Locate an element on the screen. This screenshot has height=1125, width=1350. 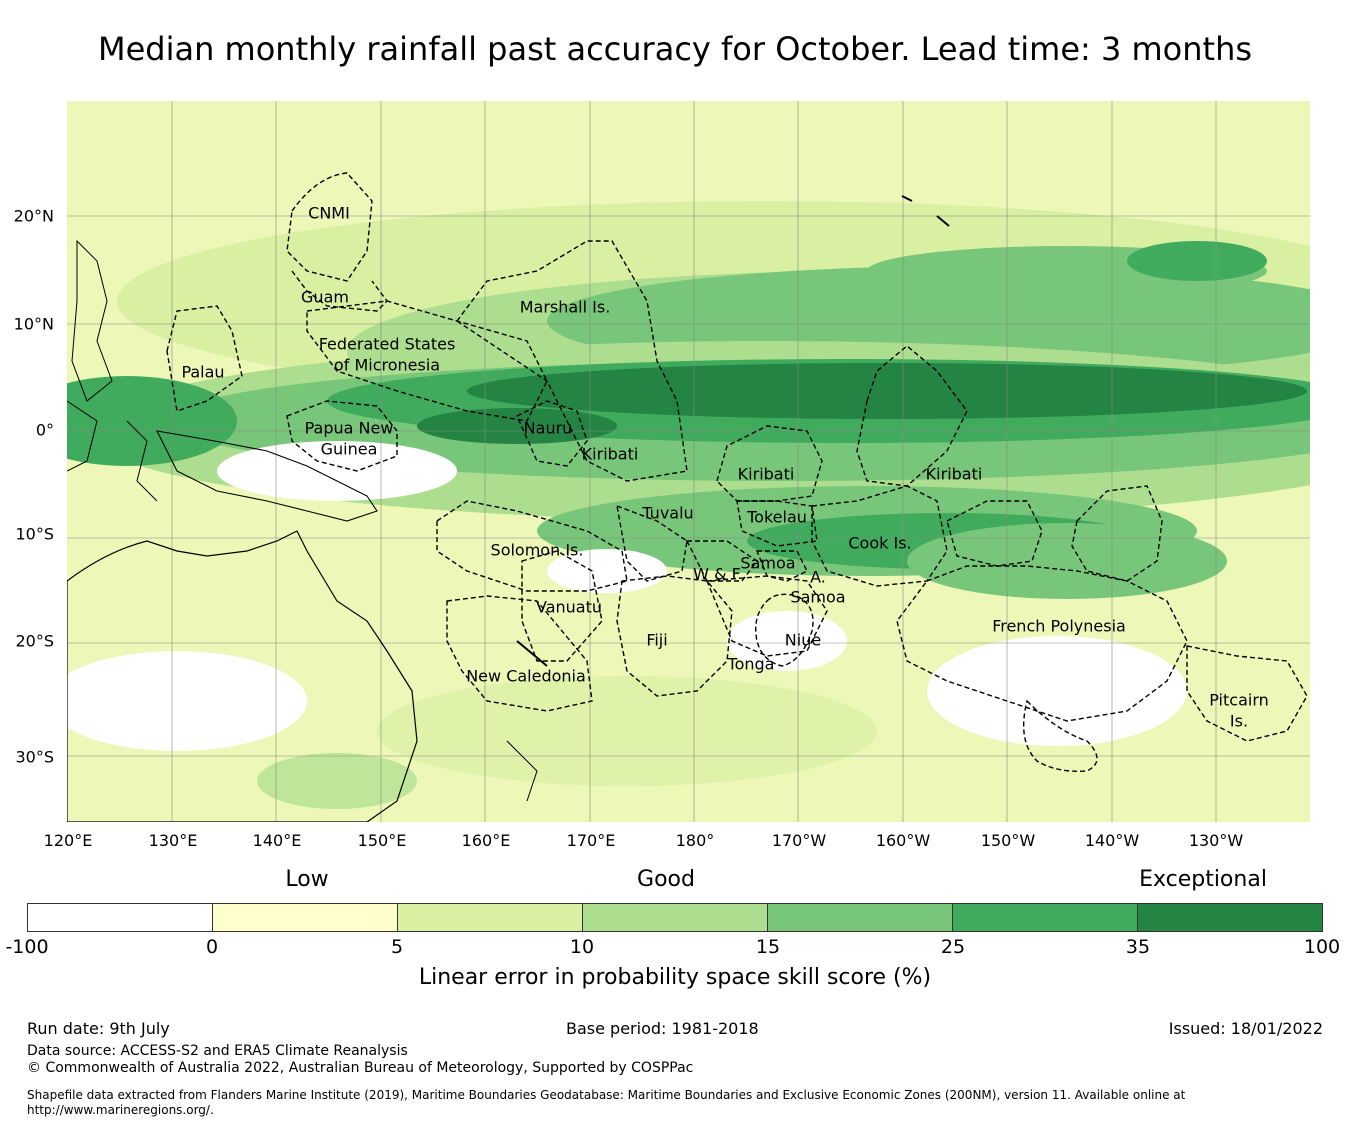
colorbar-tick: 25 is located at coordinates (953, 947).